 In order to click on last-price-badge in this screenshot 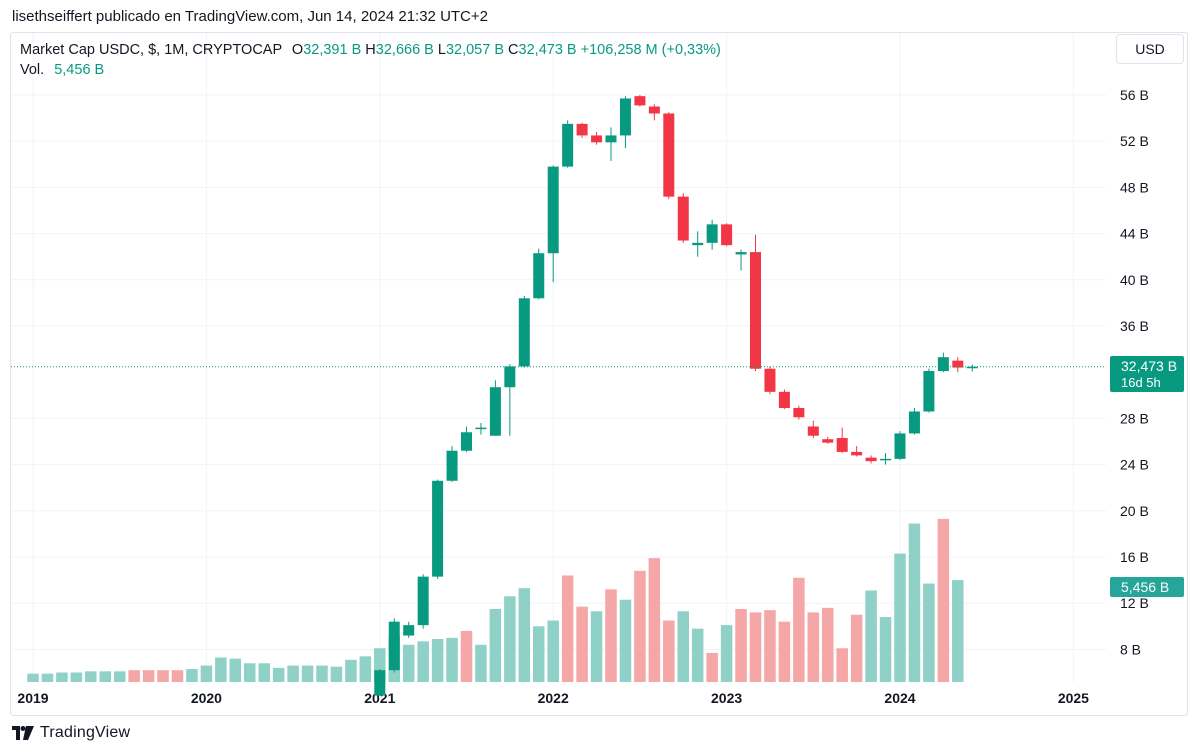, I will do `click(1147, 374)`.